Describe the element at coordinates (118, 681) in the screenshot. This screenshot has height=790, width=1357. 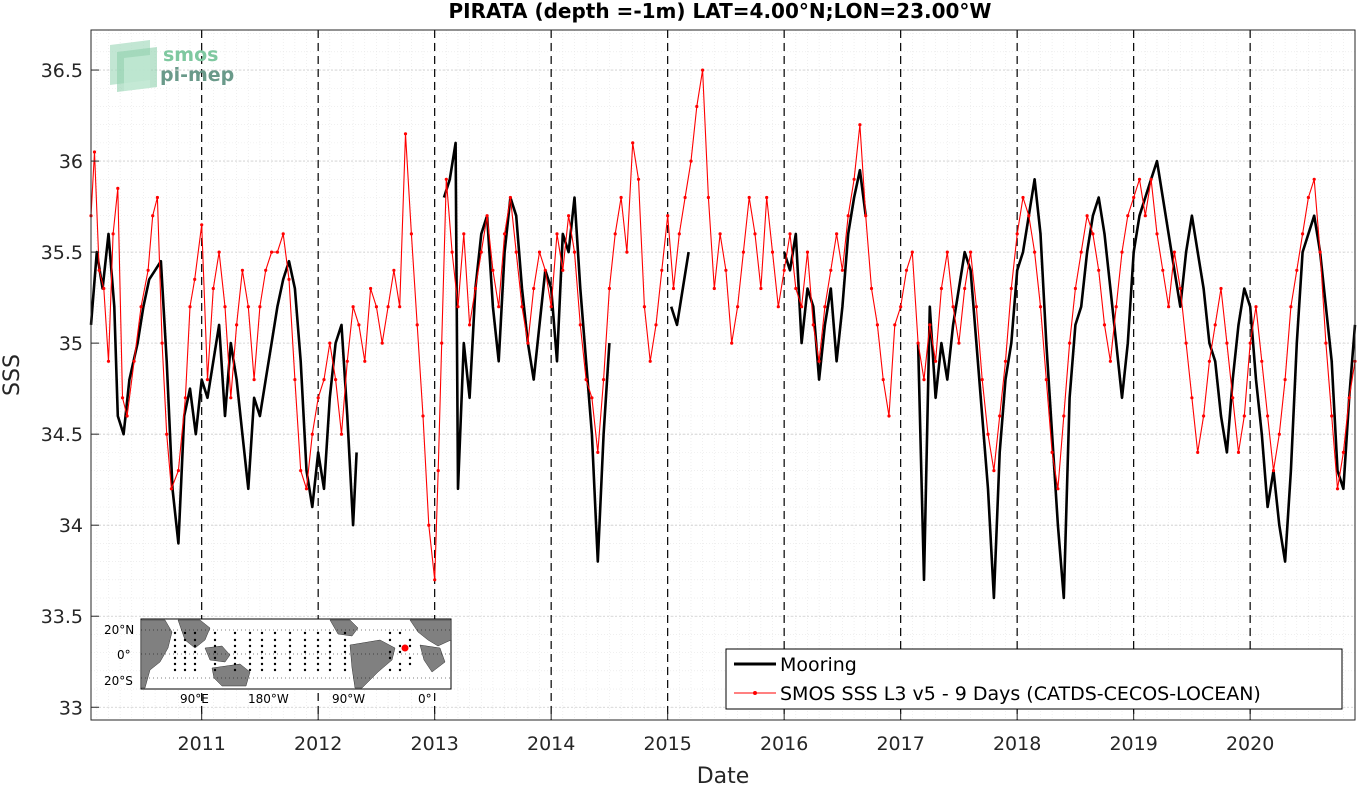
I see `inset-lat-label-20s: 20°S` at that location.